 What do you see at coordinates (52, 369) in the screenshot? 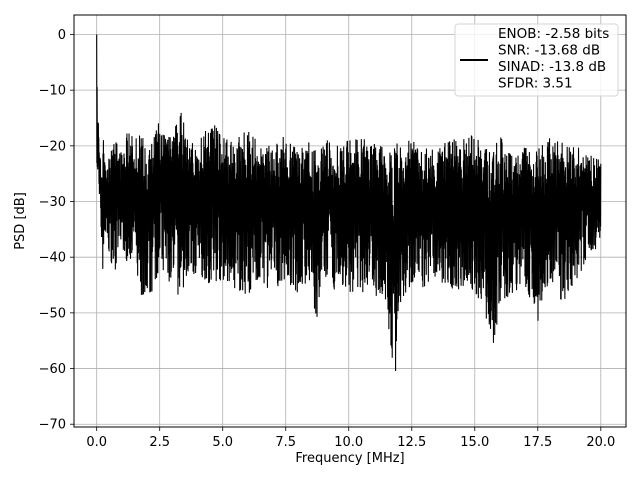
I see `y-tick-label: −60` at bounding box center [52, 369].